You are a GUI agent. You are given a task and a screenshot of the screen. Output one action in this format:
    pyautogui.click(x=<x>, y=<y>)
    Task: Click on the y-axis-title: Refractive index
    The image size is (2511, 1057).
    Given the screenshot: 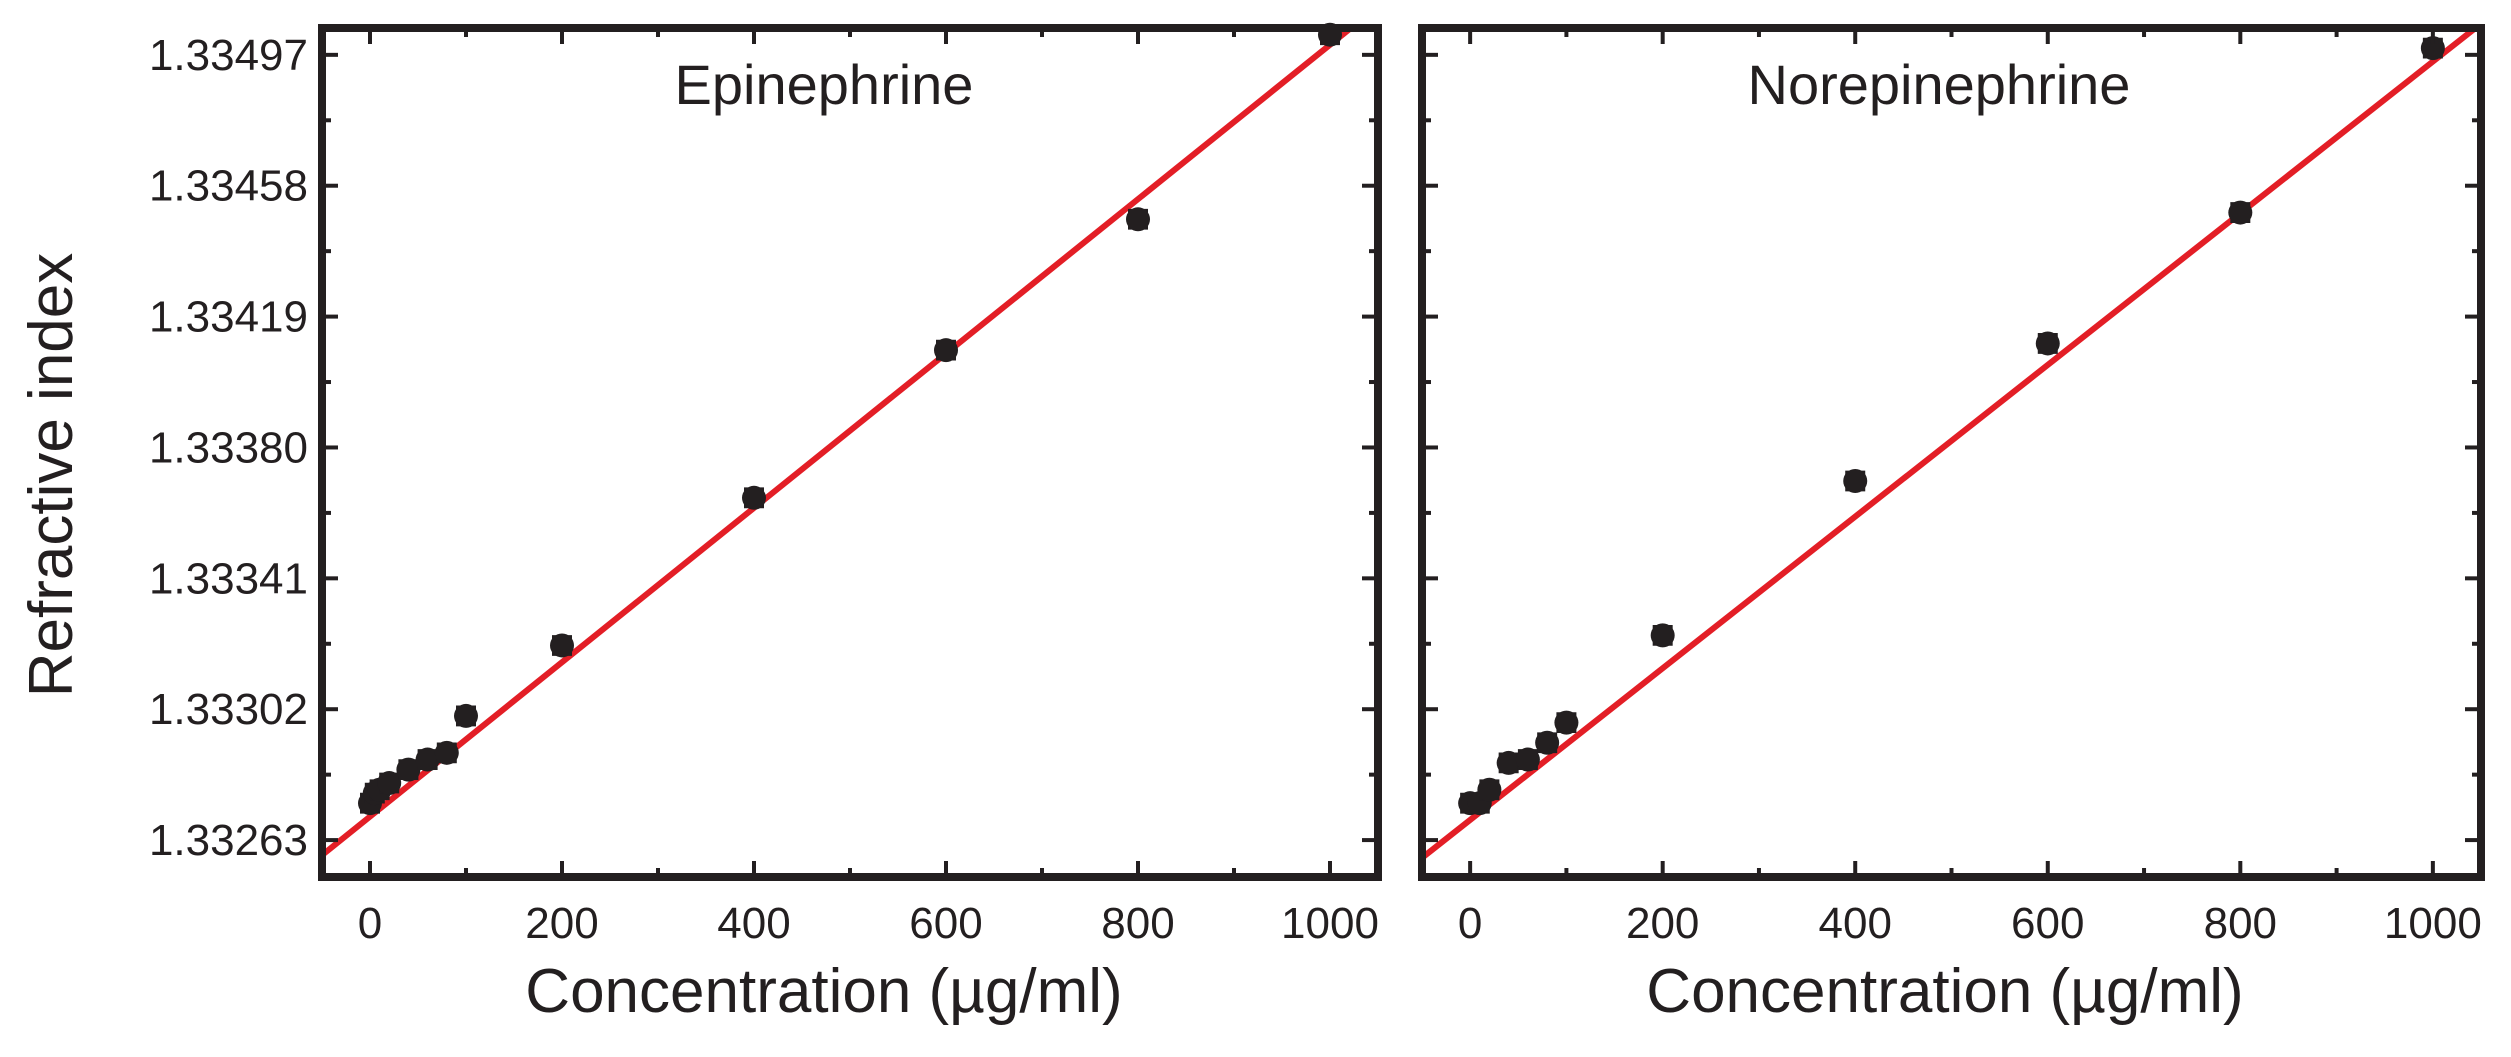 What is the action you would take?
    pyautogui.click(x=51, y=475)
    